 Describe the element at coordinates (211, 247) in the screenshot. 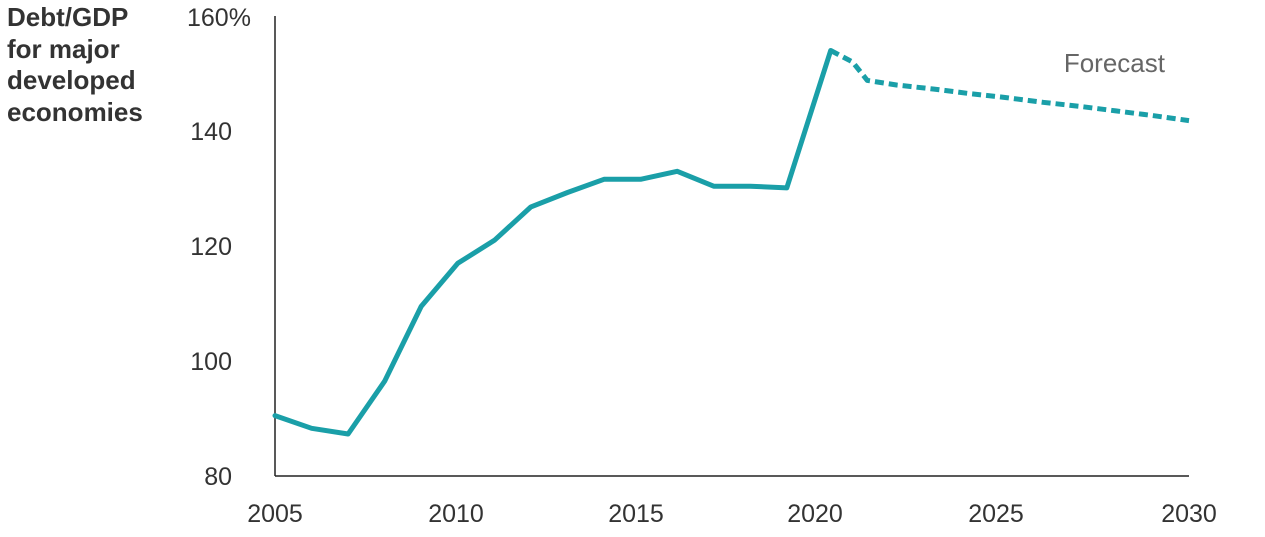

I see `y-tick-label: 120` at that location.